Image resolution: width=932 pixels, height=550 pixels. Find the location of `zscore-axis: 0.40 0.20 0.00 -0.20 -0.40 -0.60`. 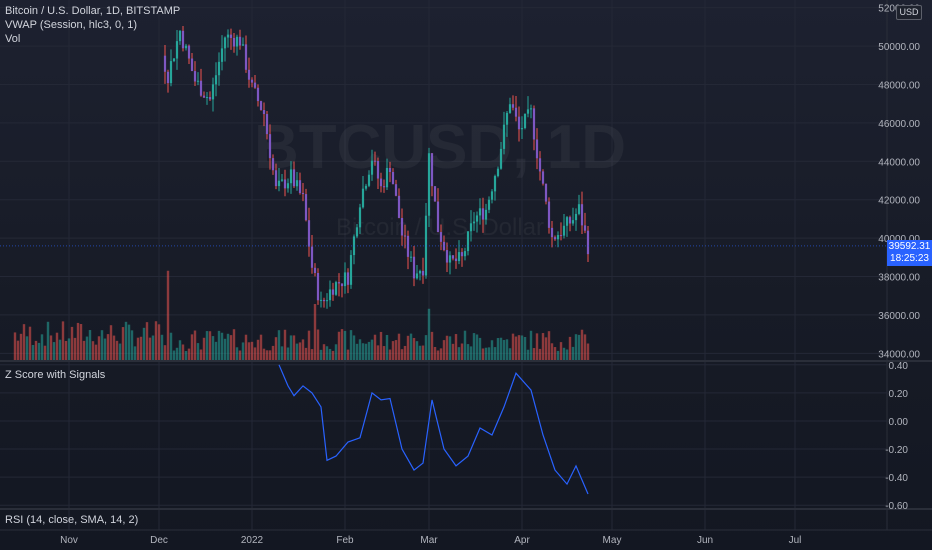

zscore-axis: 0.40 0.20 0.00 -0.20 -0.40 -0.60 is located at coordinates (896, 436).